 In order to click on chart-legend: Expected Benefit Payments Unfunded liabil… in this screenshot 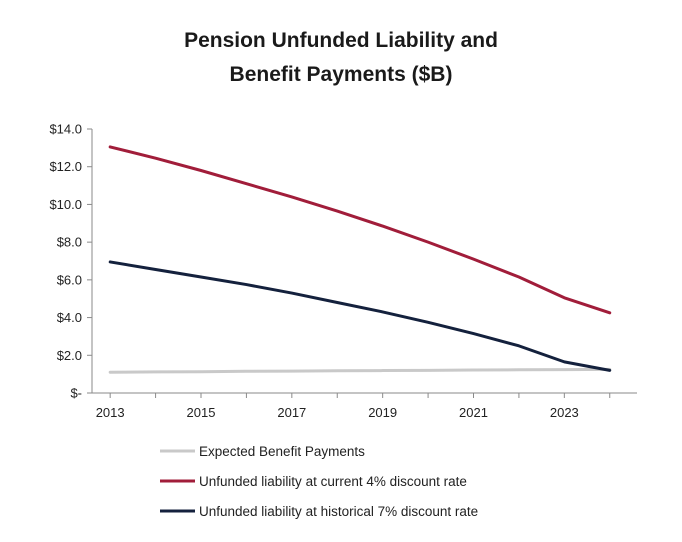, I will do `click(319, 481)`.